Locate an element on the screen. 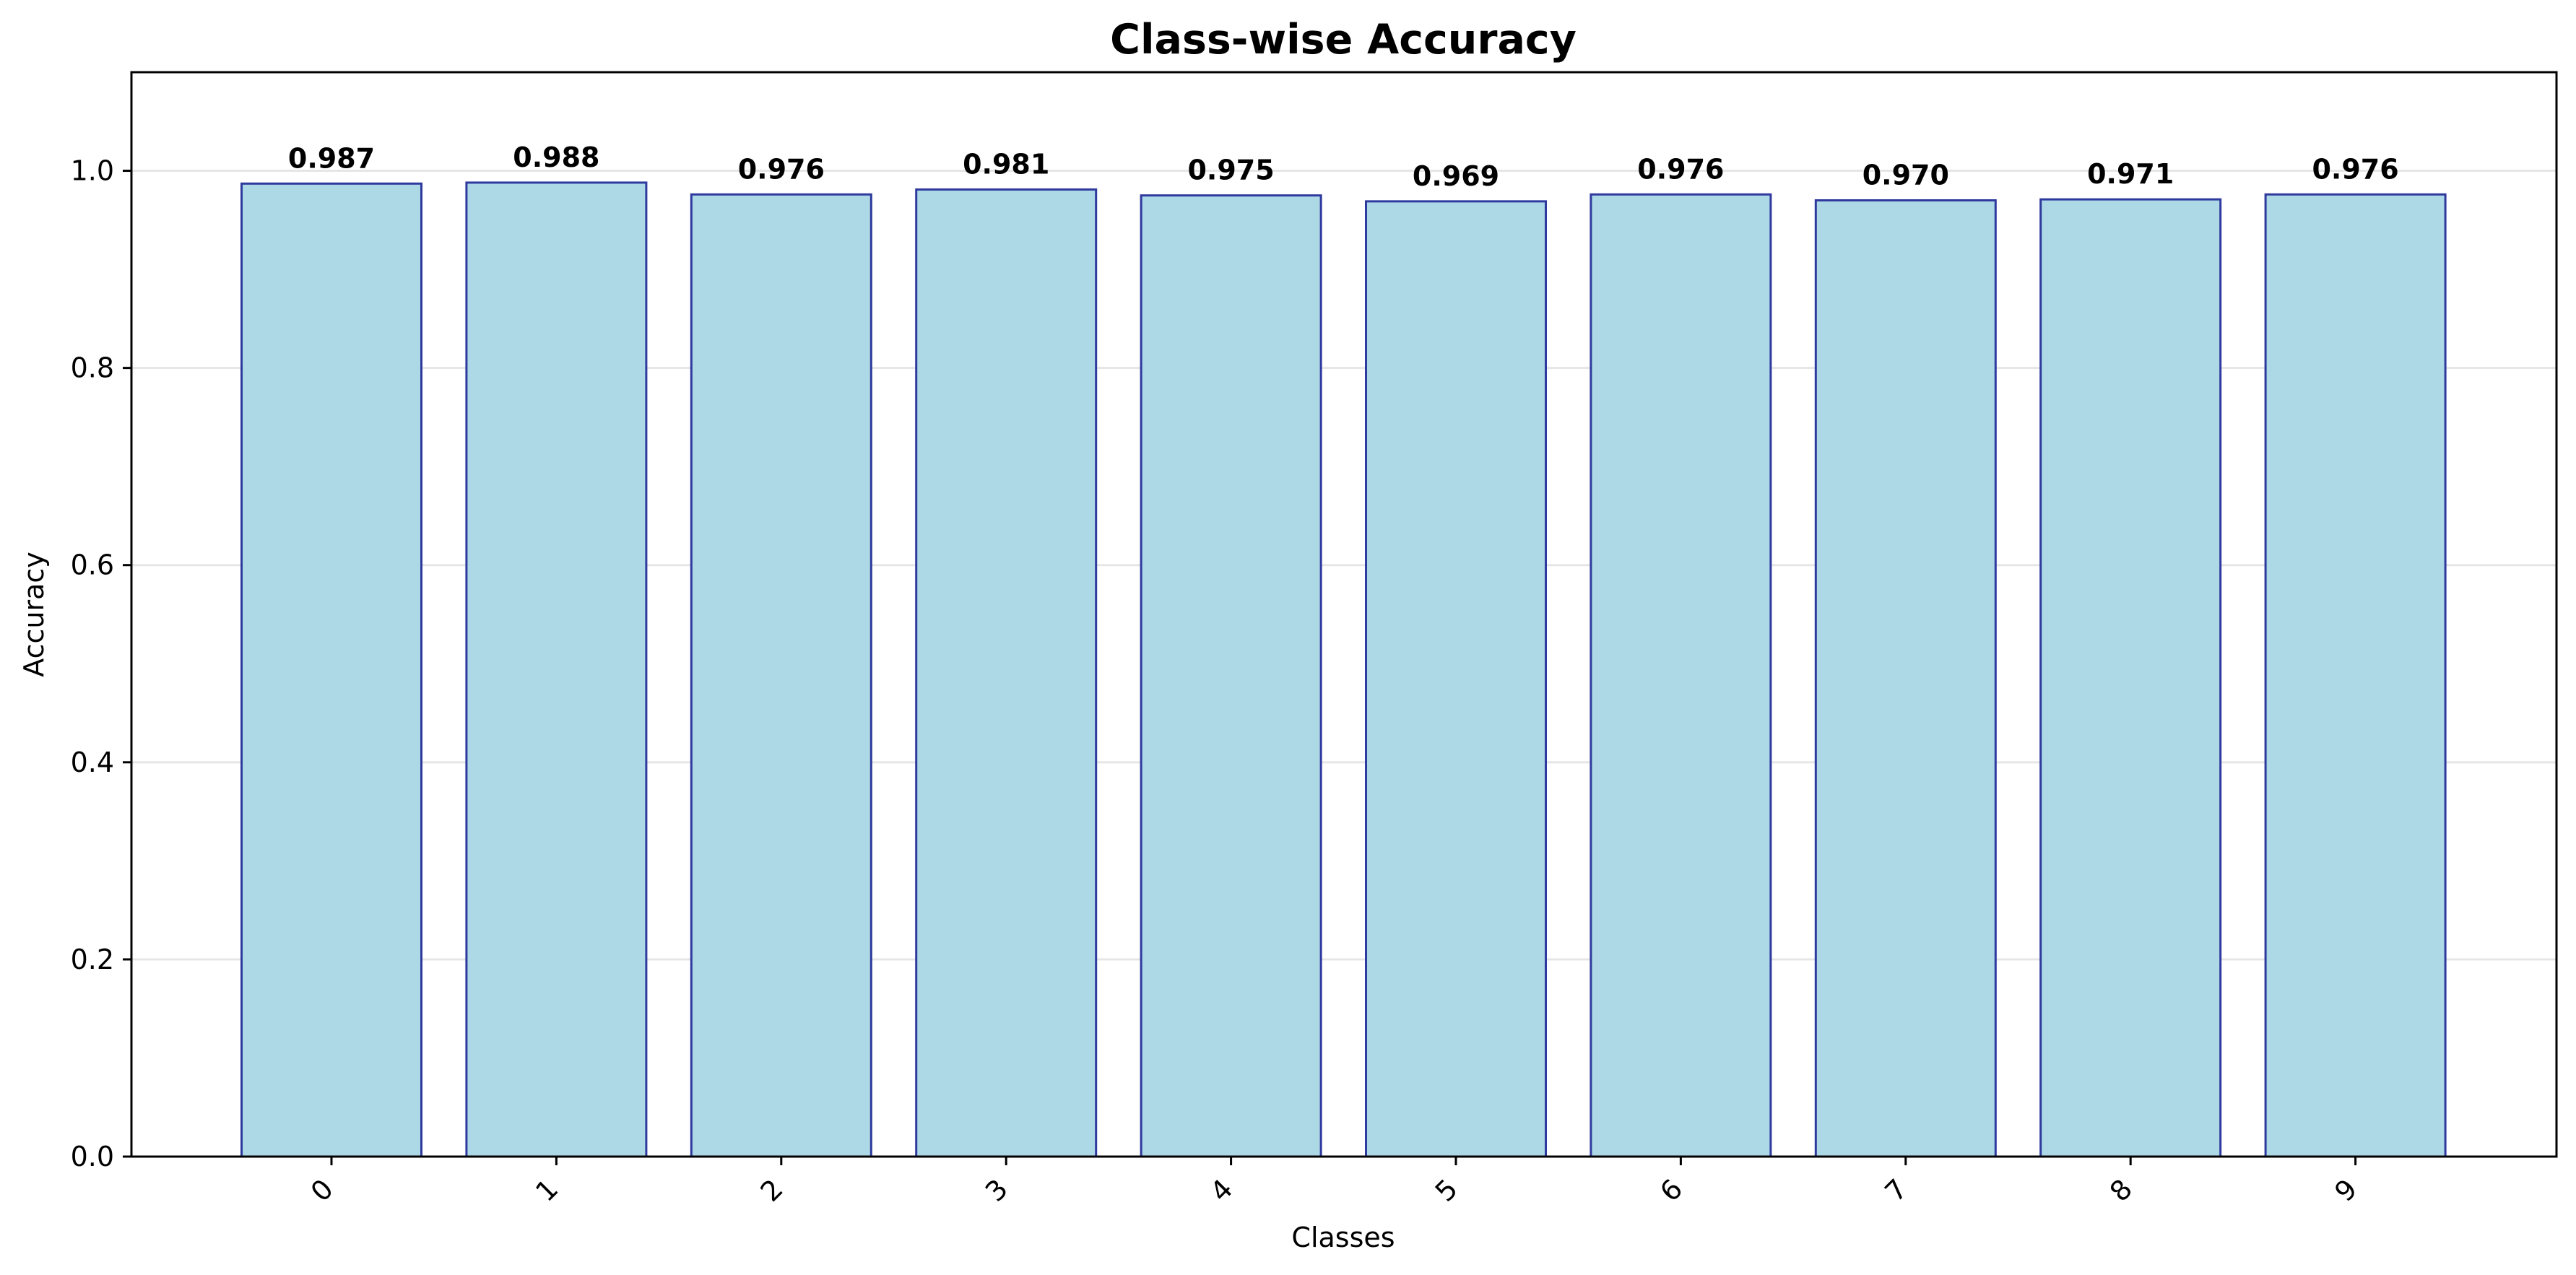 The image size is (2576, 1275). x-tick-label: 7 is located at coordinates (1895, 1190).